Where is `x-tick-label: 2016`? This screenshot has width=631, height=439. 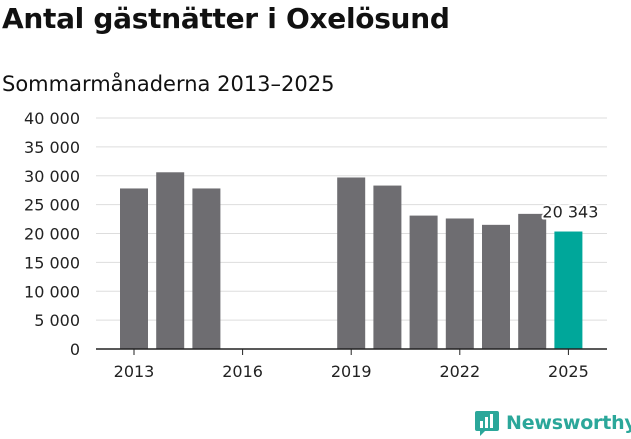
x-tick-label: 2016 is located at coordinates (242, 371).